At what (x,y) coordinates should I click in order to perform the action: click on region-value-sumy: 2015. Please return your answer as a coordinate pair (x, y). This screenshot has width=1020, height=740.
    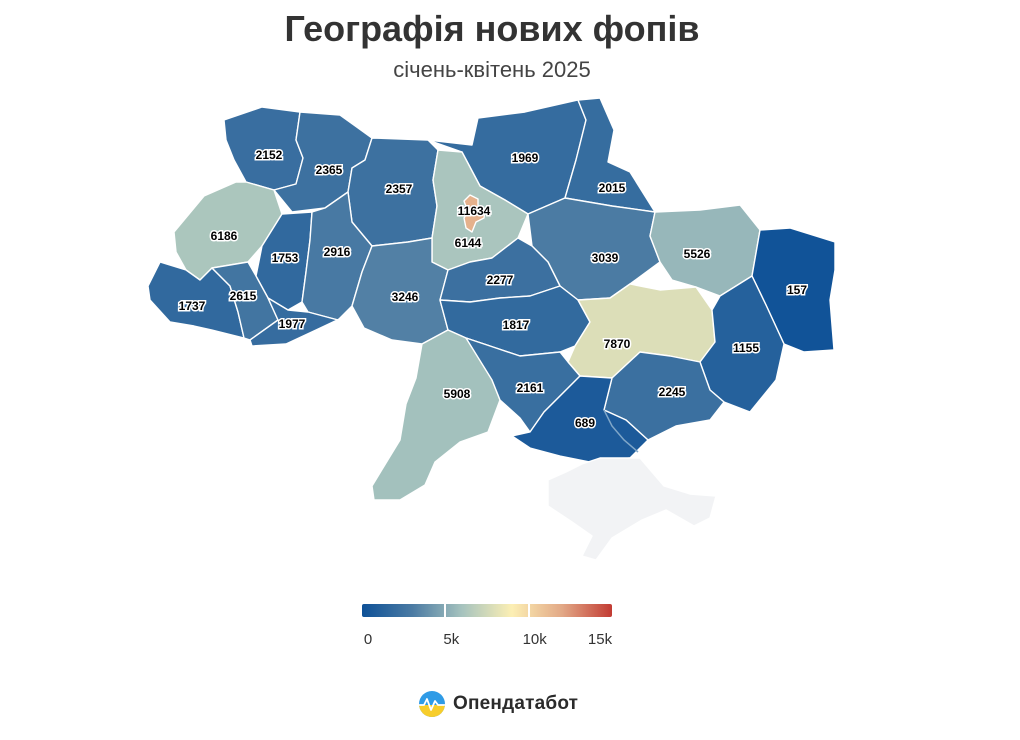
    Looking at the image, I should click on (612, 188).